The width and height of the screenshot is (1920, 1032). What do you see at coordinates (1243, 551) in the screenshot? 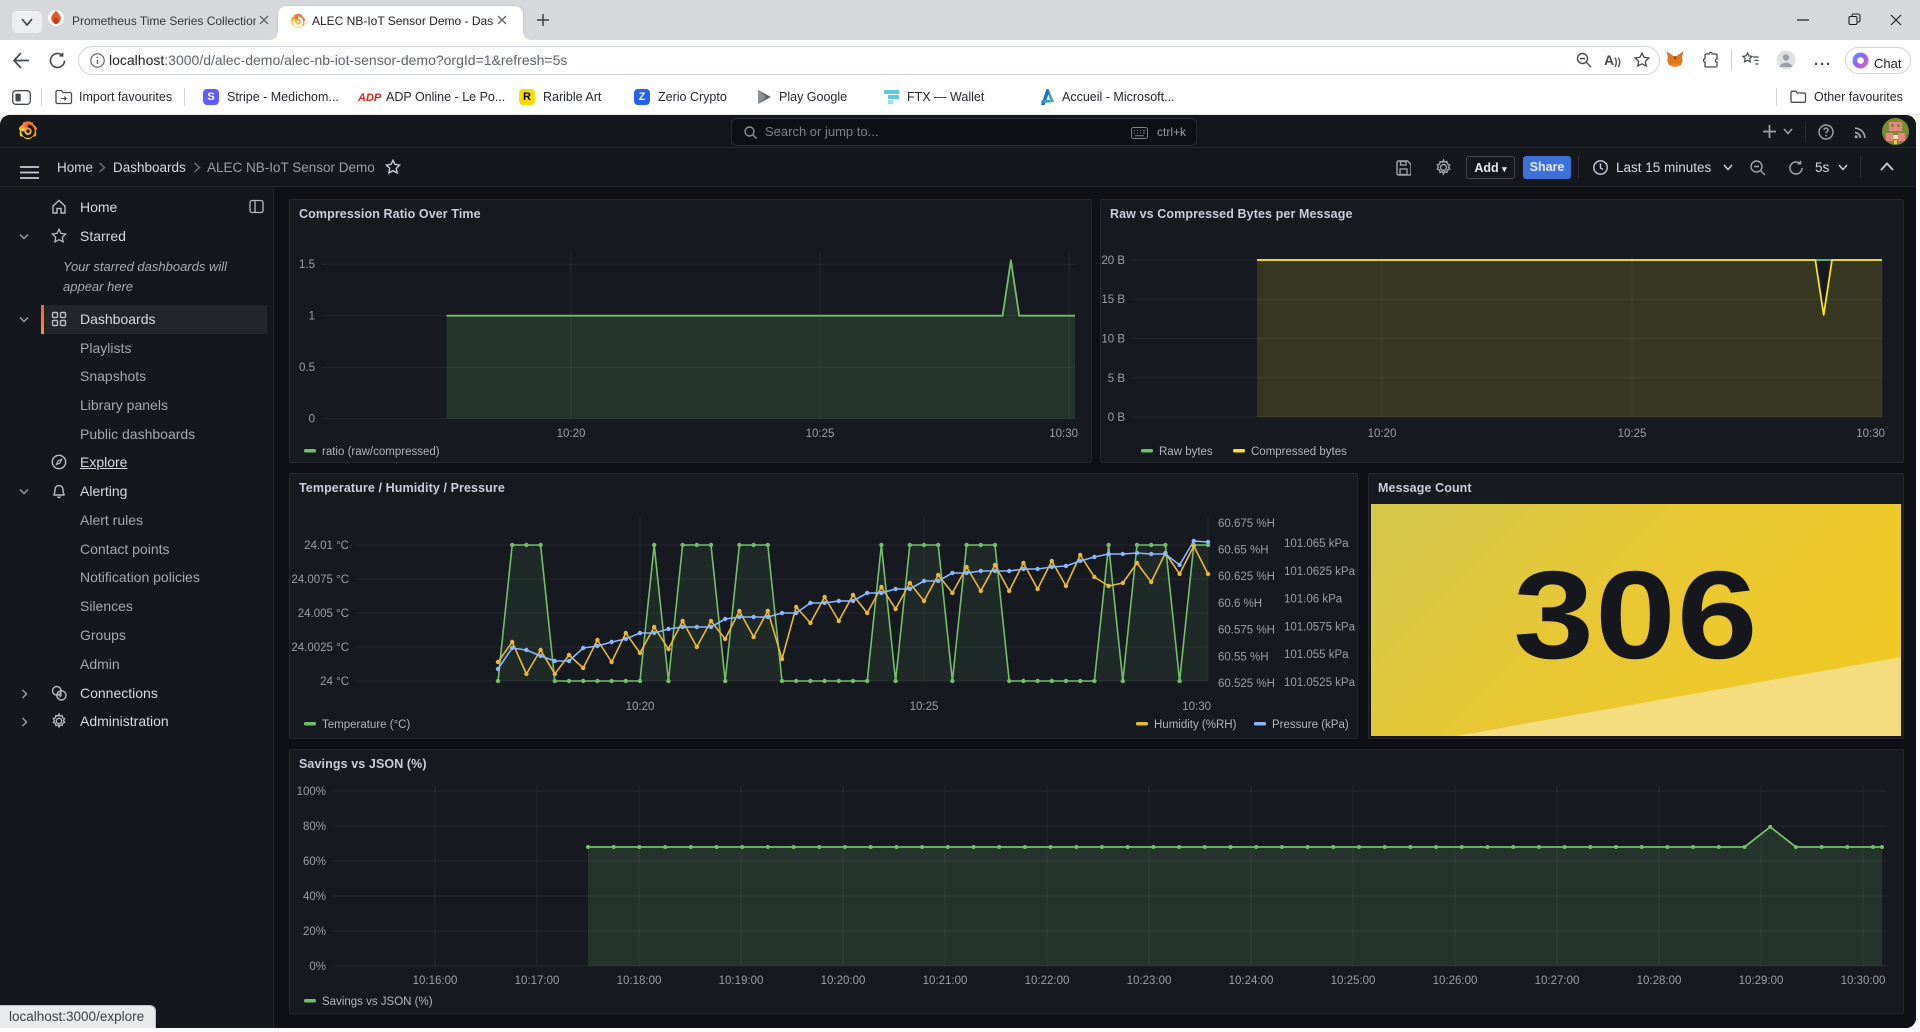
I see `svg-text: 60.65 %H` at bounding box center [1243, 551].